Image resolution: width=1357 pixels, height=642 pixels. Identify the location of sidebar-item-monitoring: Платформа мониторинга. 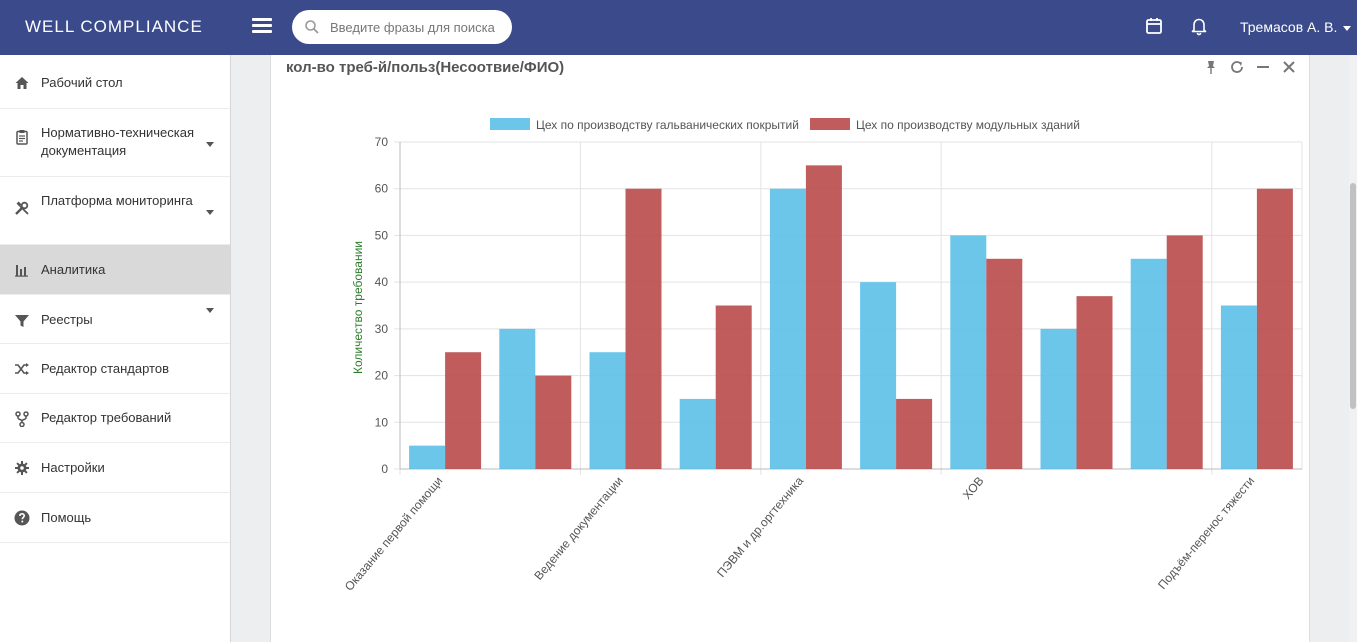
(115, 211).